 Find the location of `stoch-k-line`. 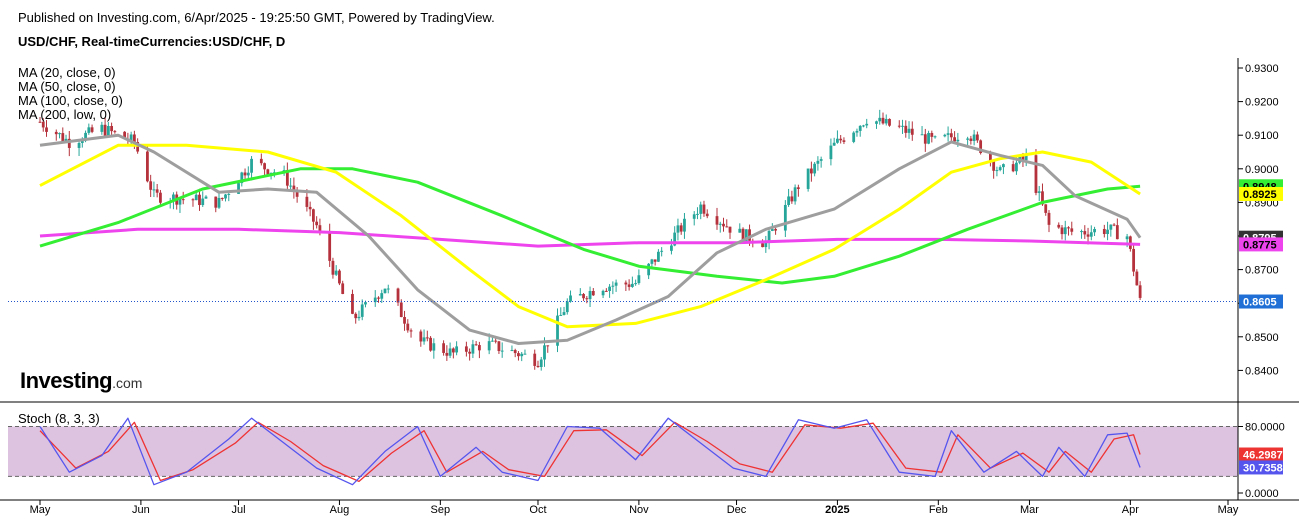

stoch-k-line is located at coordinates (590, 451).